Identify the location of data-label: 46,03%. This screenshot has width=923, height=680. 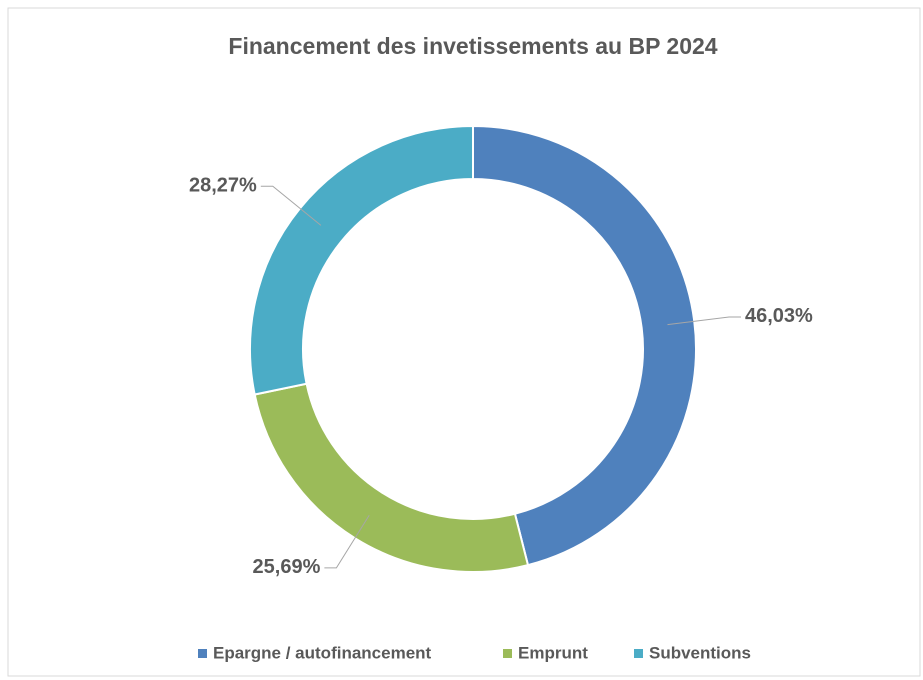
(779, 316).